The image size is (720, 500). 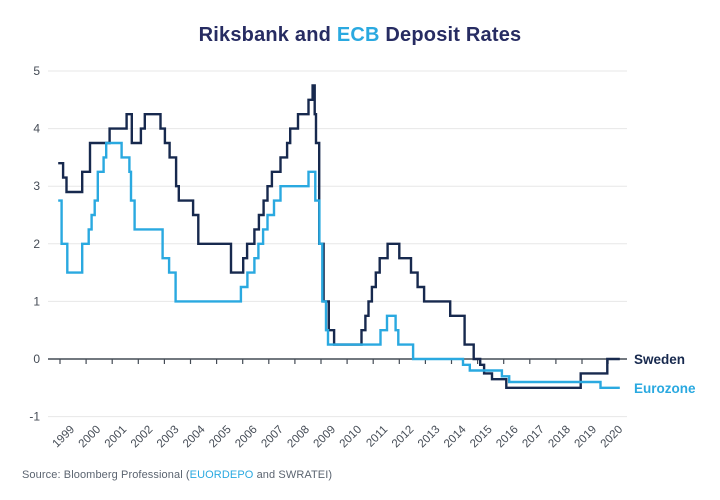 I want to click on x-axis-year-label: 2006, so click(x=246, y=437).